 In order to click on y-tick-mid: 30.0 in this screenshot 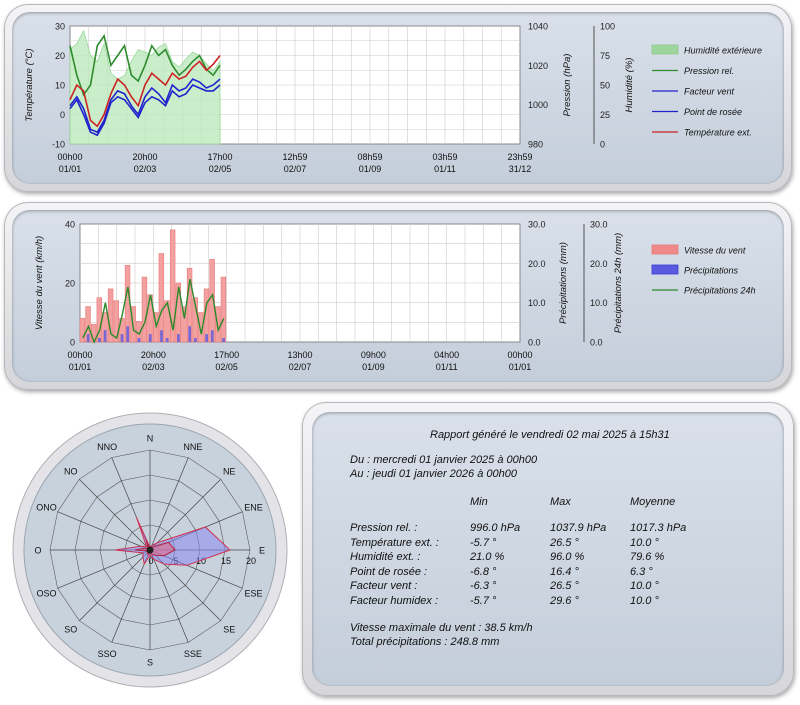, I will do `click(537, 225)`.